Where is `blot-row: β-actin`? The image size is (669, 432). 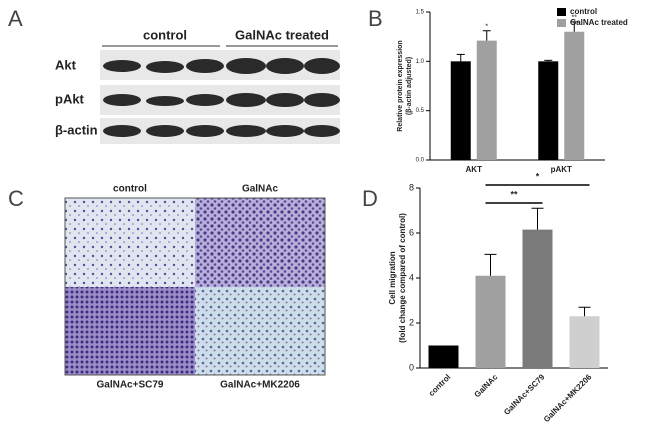
blot-row: β-actin is located at coordinates (76, 129).